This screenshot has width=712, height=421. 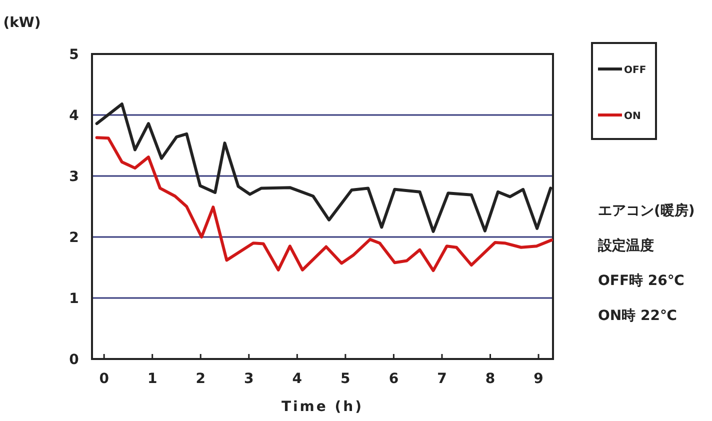 I want to click on text: 設定温度, so click(x=625, y=245).